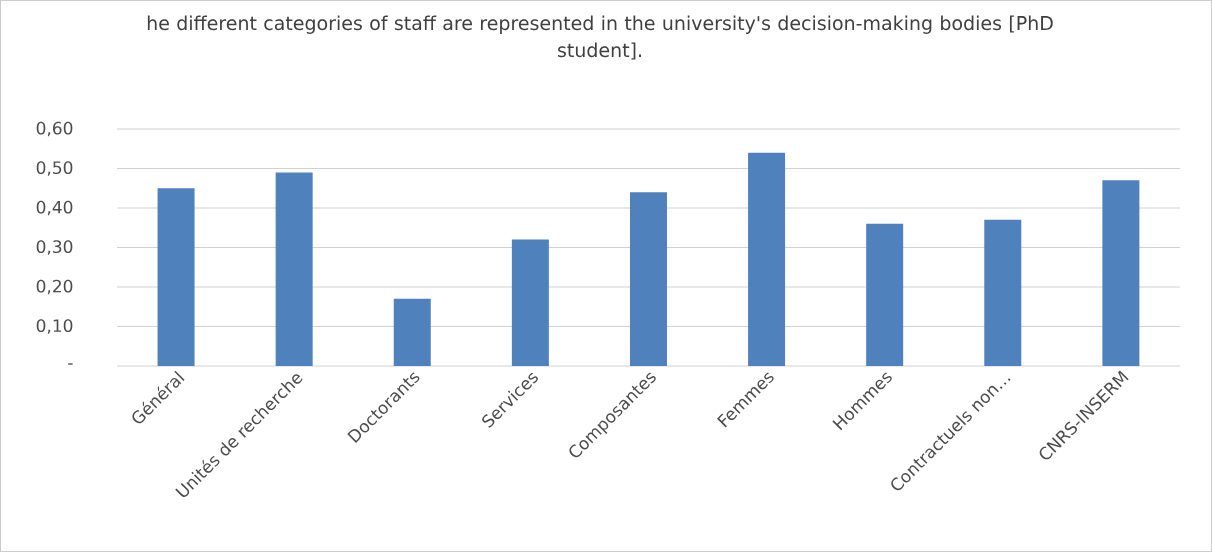 The image size is (1212, 552). I want to click on y-tick-label: 0,10, so click(54, 326).